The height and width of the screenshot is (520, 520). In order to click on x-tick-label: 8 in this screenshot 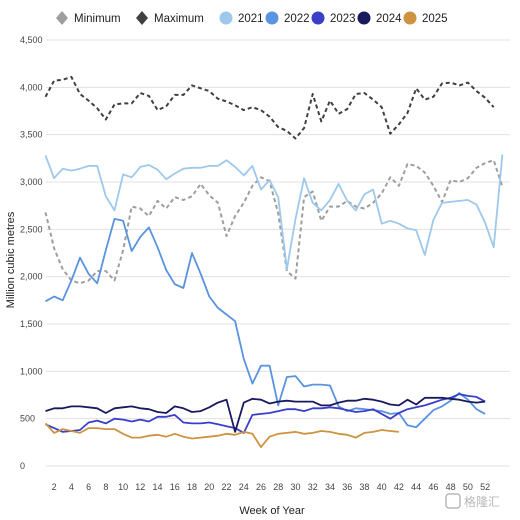, I will do `click(105, 487)`.